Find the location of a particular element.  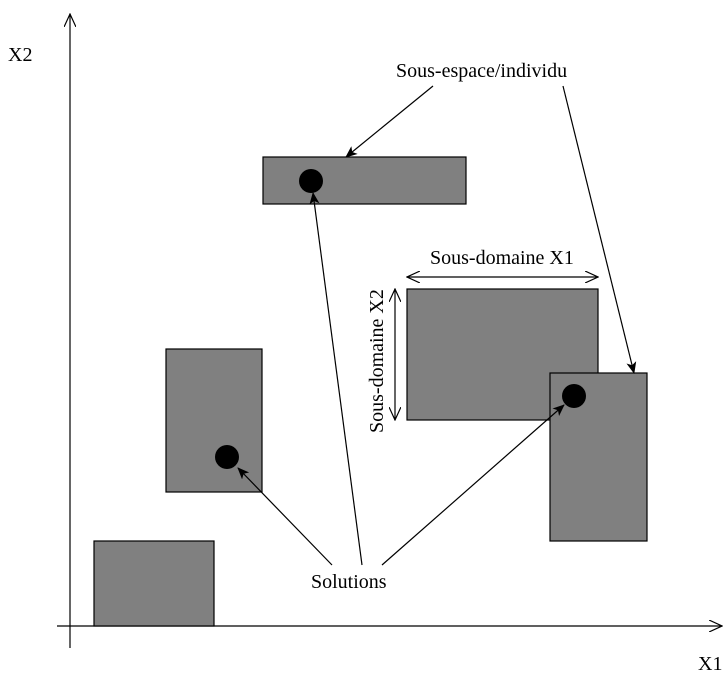

solution-point-top is located at coordinates (311, 181).